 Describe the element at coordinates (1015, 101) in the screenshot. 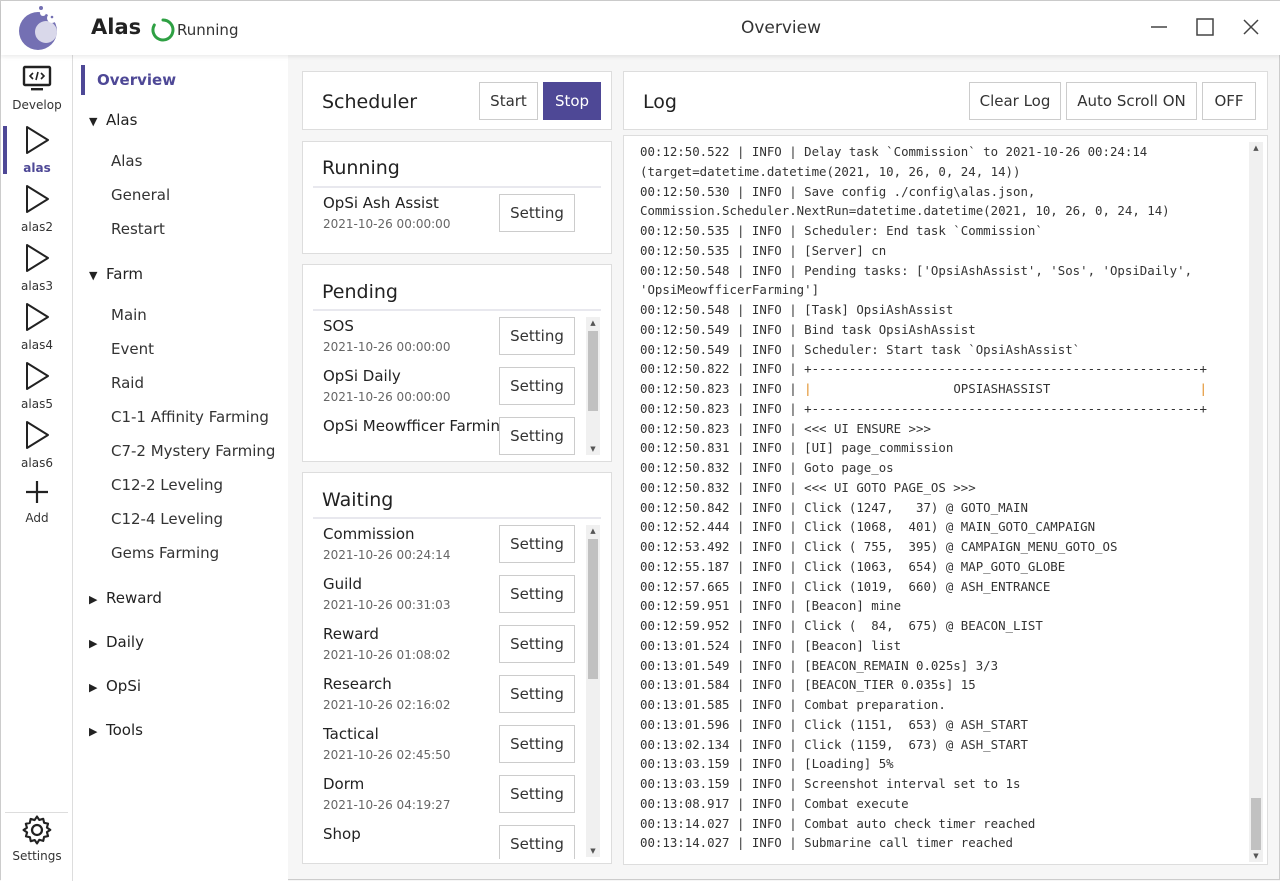

I see `clear-log-button: Clear Log` at that location.